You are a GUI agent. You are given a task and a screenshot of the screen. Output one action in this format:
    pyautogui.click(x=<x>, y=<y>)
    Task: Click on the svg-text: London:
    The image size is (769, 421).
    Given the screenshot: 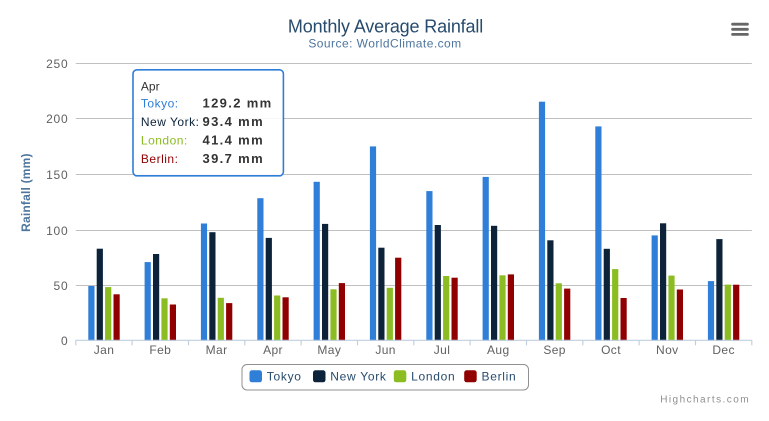 What is the action you would take?
    pyautogui.click(x=164, y=140)
    